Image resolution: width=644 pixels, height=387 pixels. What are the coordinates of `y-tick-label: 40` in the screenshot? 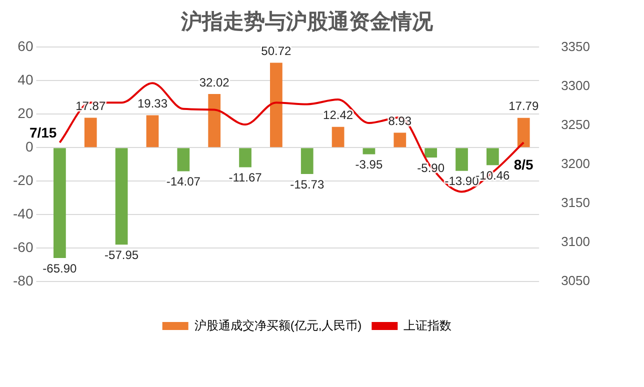 It's located at (26, 80).